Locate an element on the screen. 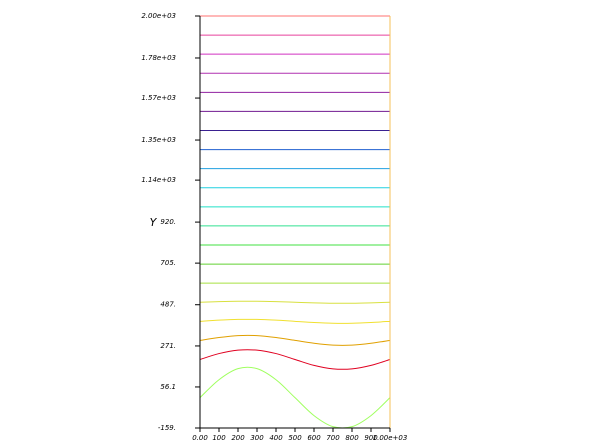 Image resolution: width=591 pixels, height=441 pixels. y-tick-label: 1.14e+03 is located at coordinates (158, 180).